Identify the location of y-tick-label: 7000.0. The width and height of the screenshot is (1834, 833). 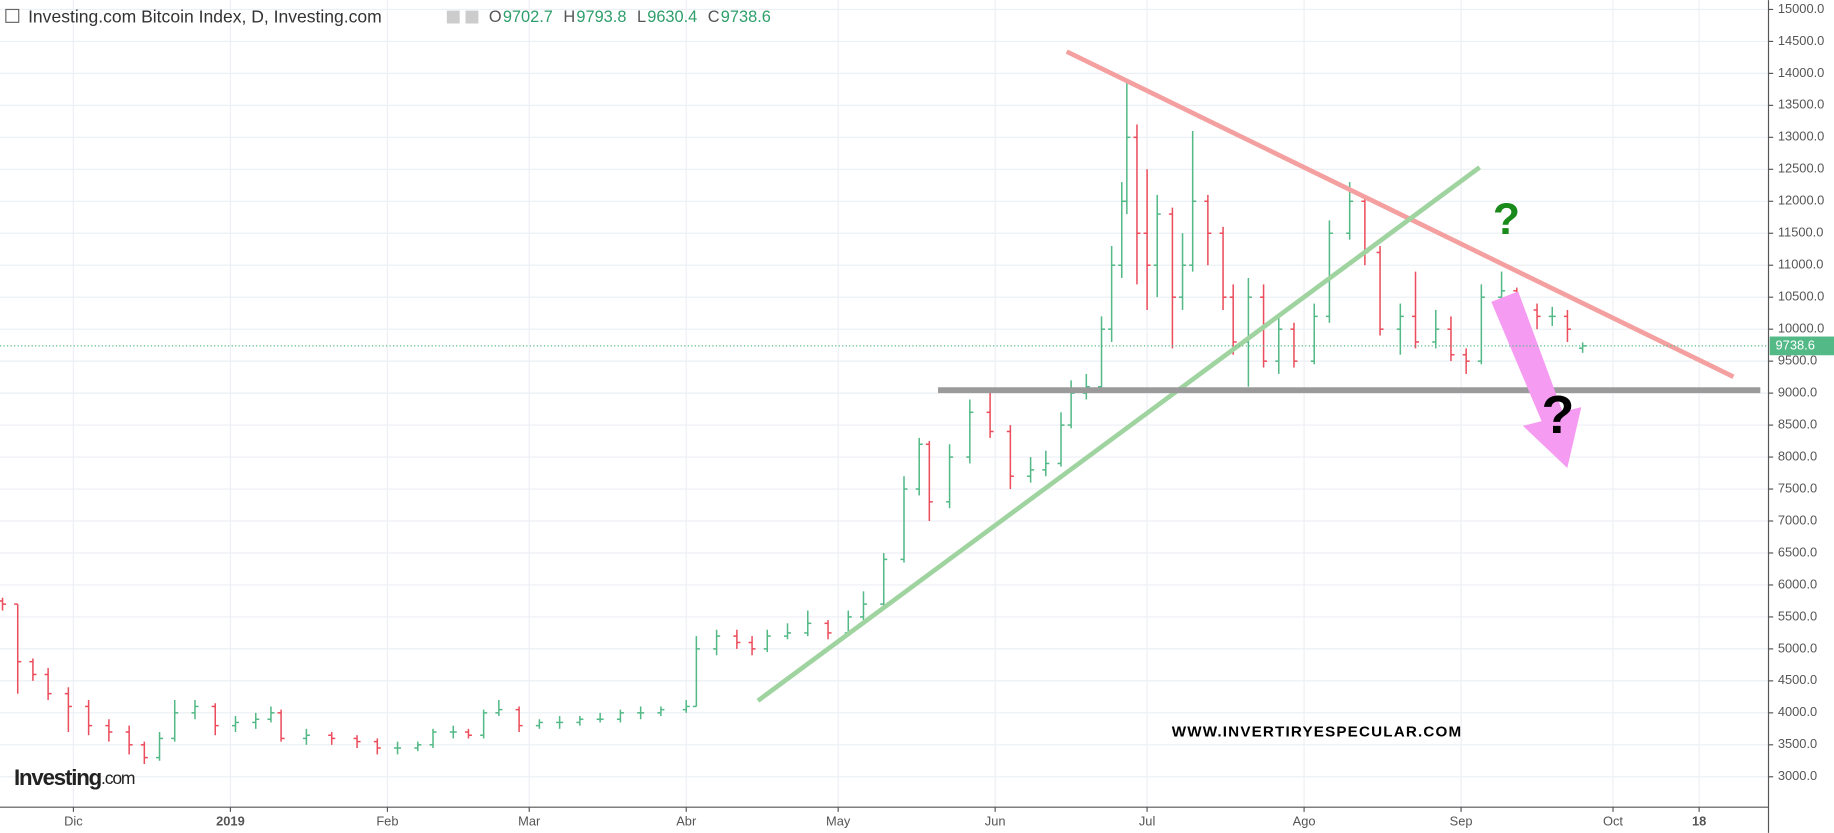
(1797, 519).